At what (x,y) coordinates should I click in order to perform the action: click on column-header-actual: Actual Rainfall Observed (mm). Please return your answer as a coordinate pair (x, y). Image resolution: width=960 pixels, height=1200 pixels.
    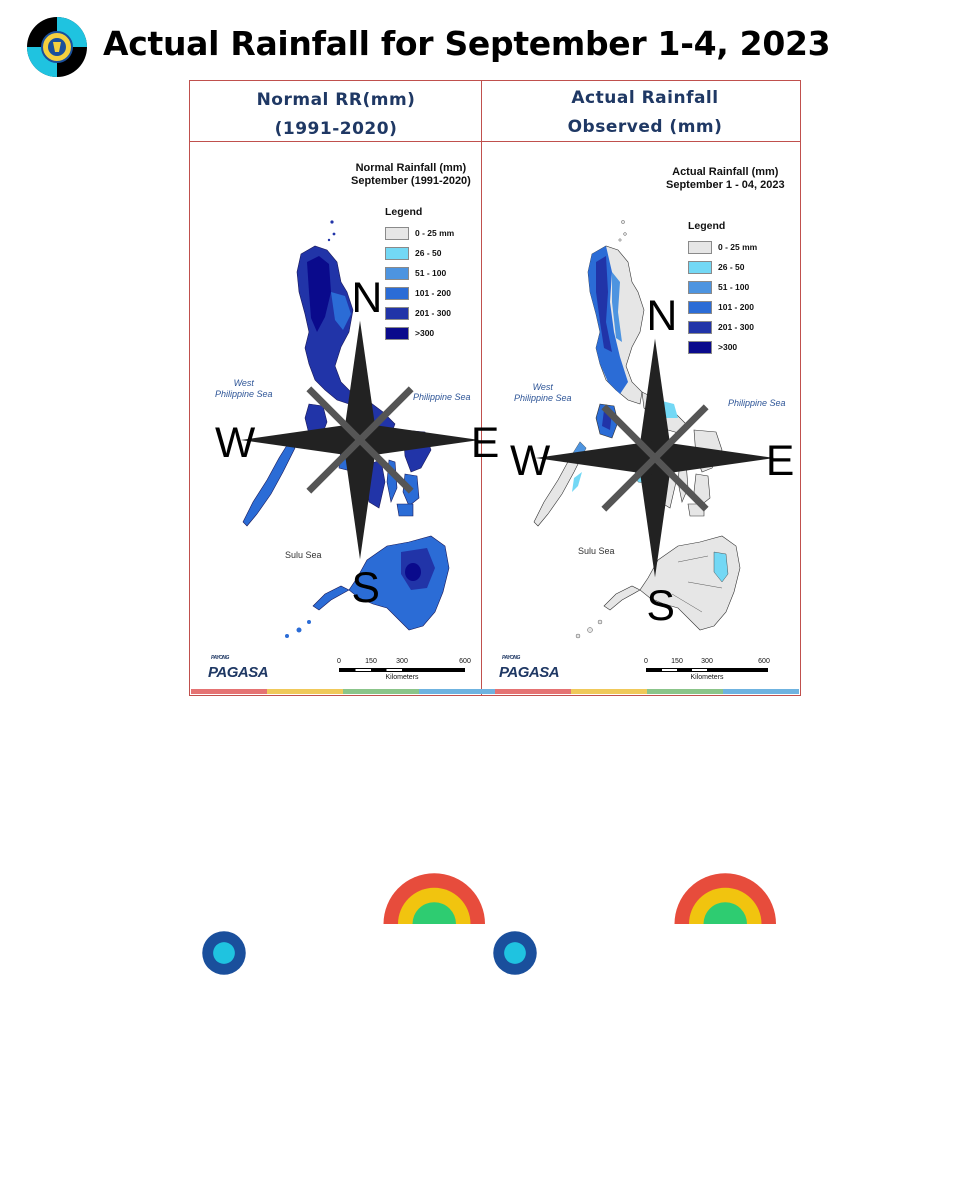
    Looking at the image, I should click on (645, 113).